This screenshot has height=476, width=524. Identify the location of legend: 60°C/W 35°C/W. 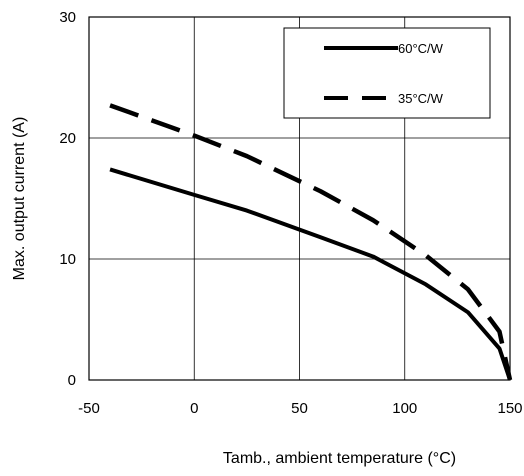
(387, 73).